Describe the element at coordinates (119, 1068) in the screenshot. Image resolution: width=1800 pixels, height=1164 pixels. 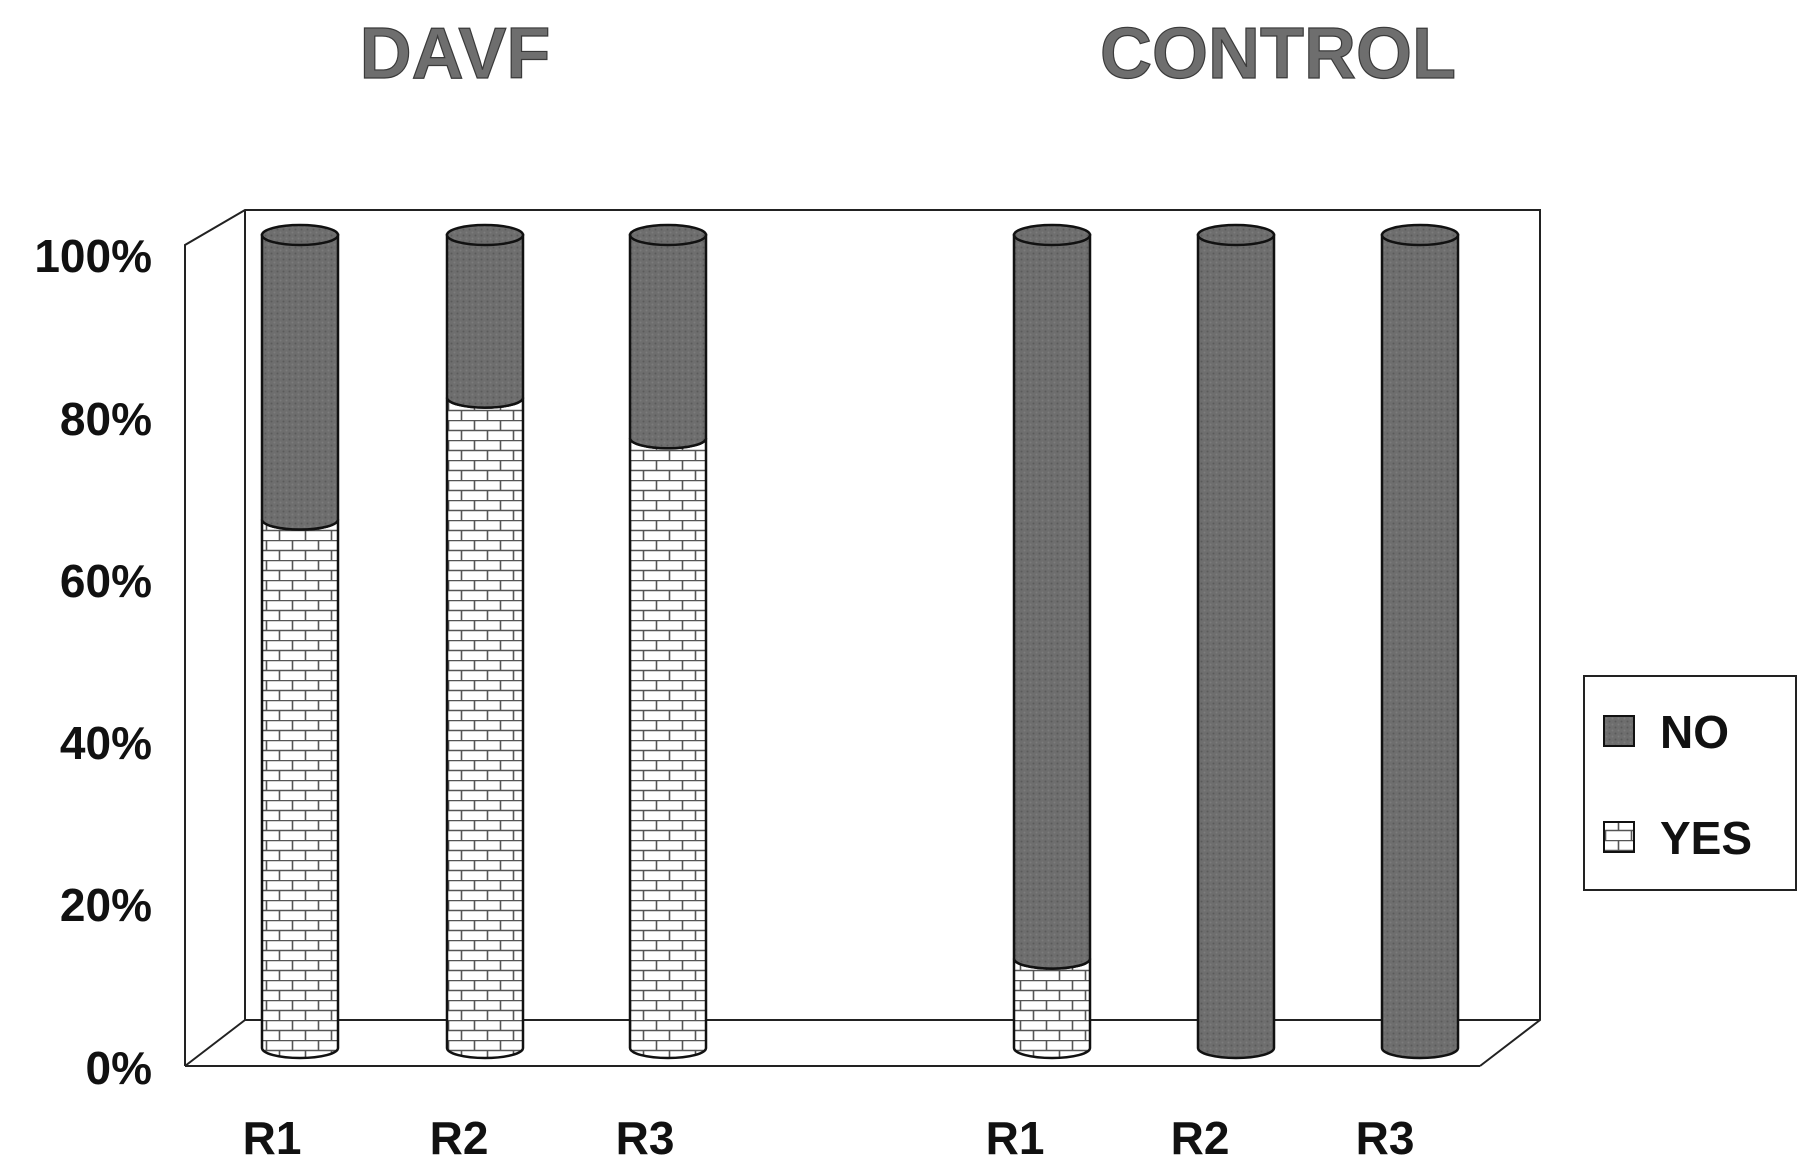
I see `y-tick-label: 0%` at that location.